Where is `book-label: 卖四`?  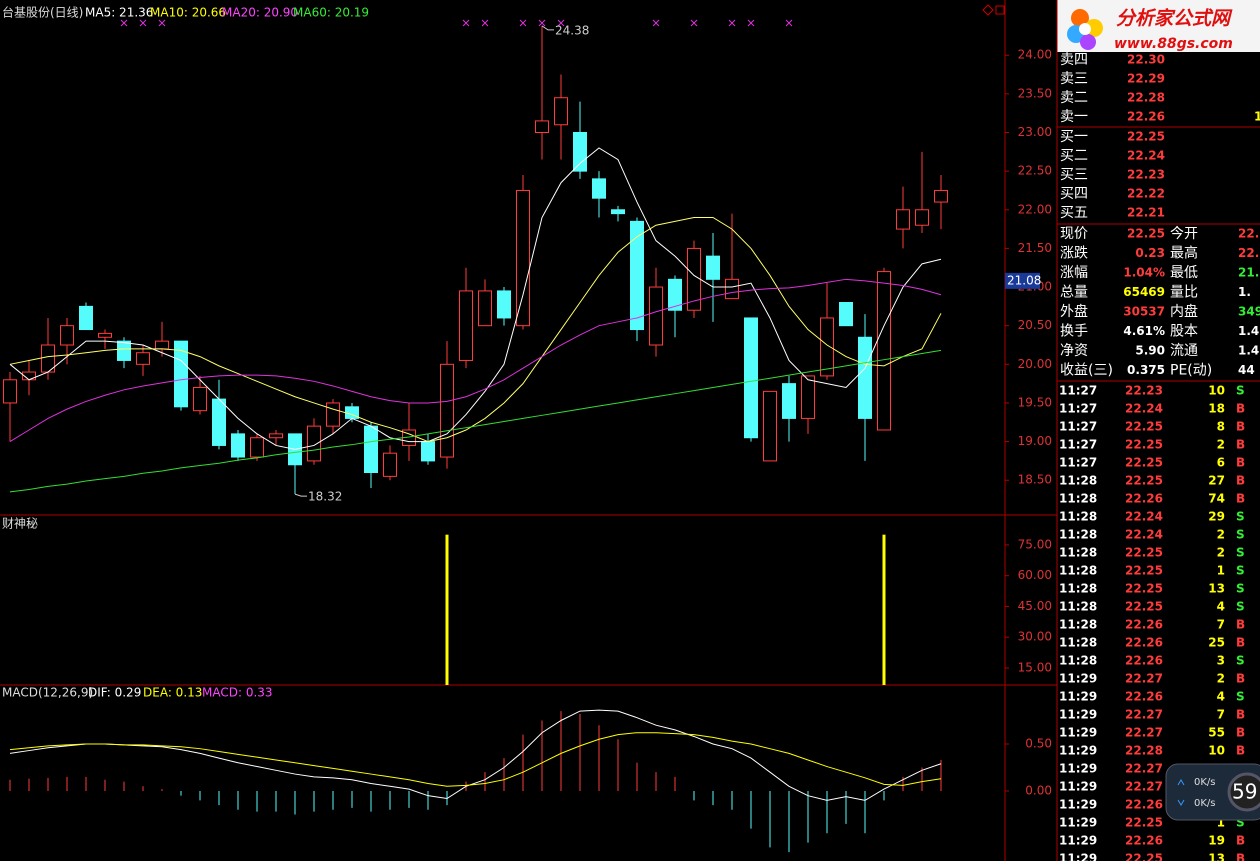
book-label: 卖四 is located at coordinates (1074, 60).